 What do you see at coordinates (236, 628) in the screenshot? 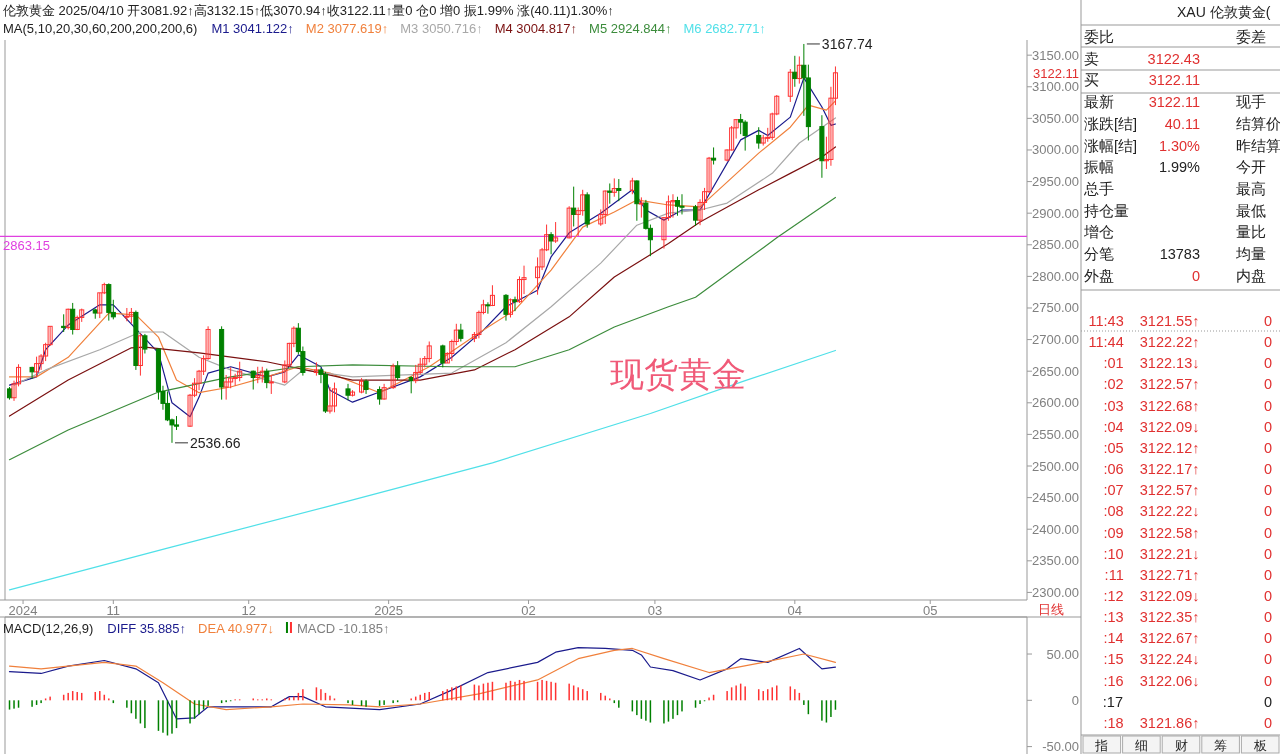
I see `text: DEA 40.977↓` at bounding box center [236, 628].